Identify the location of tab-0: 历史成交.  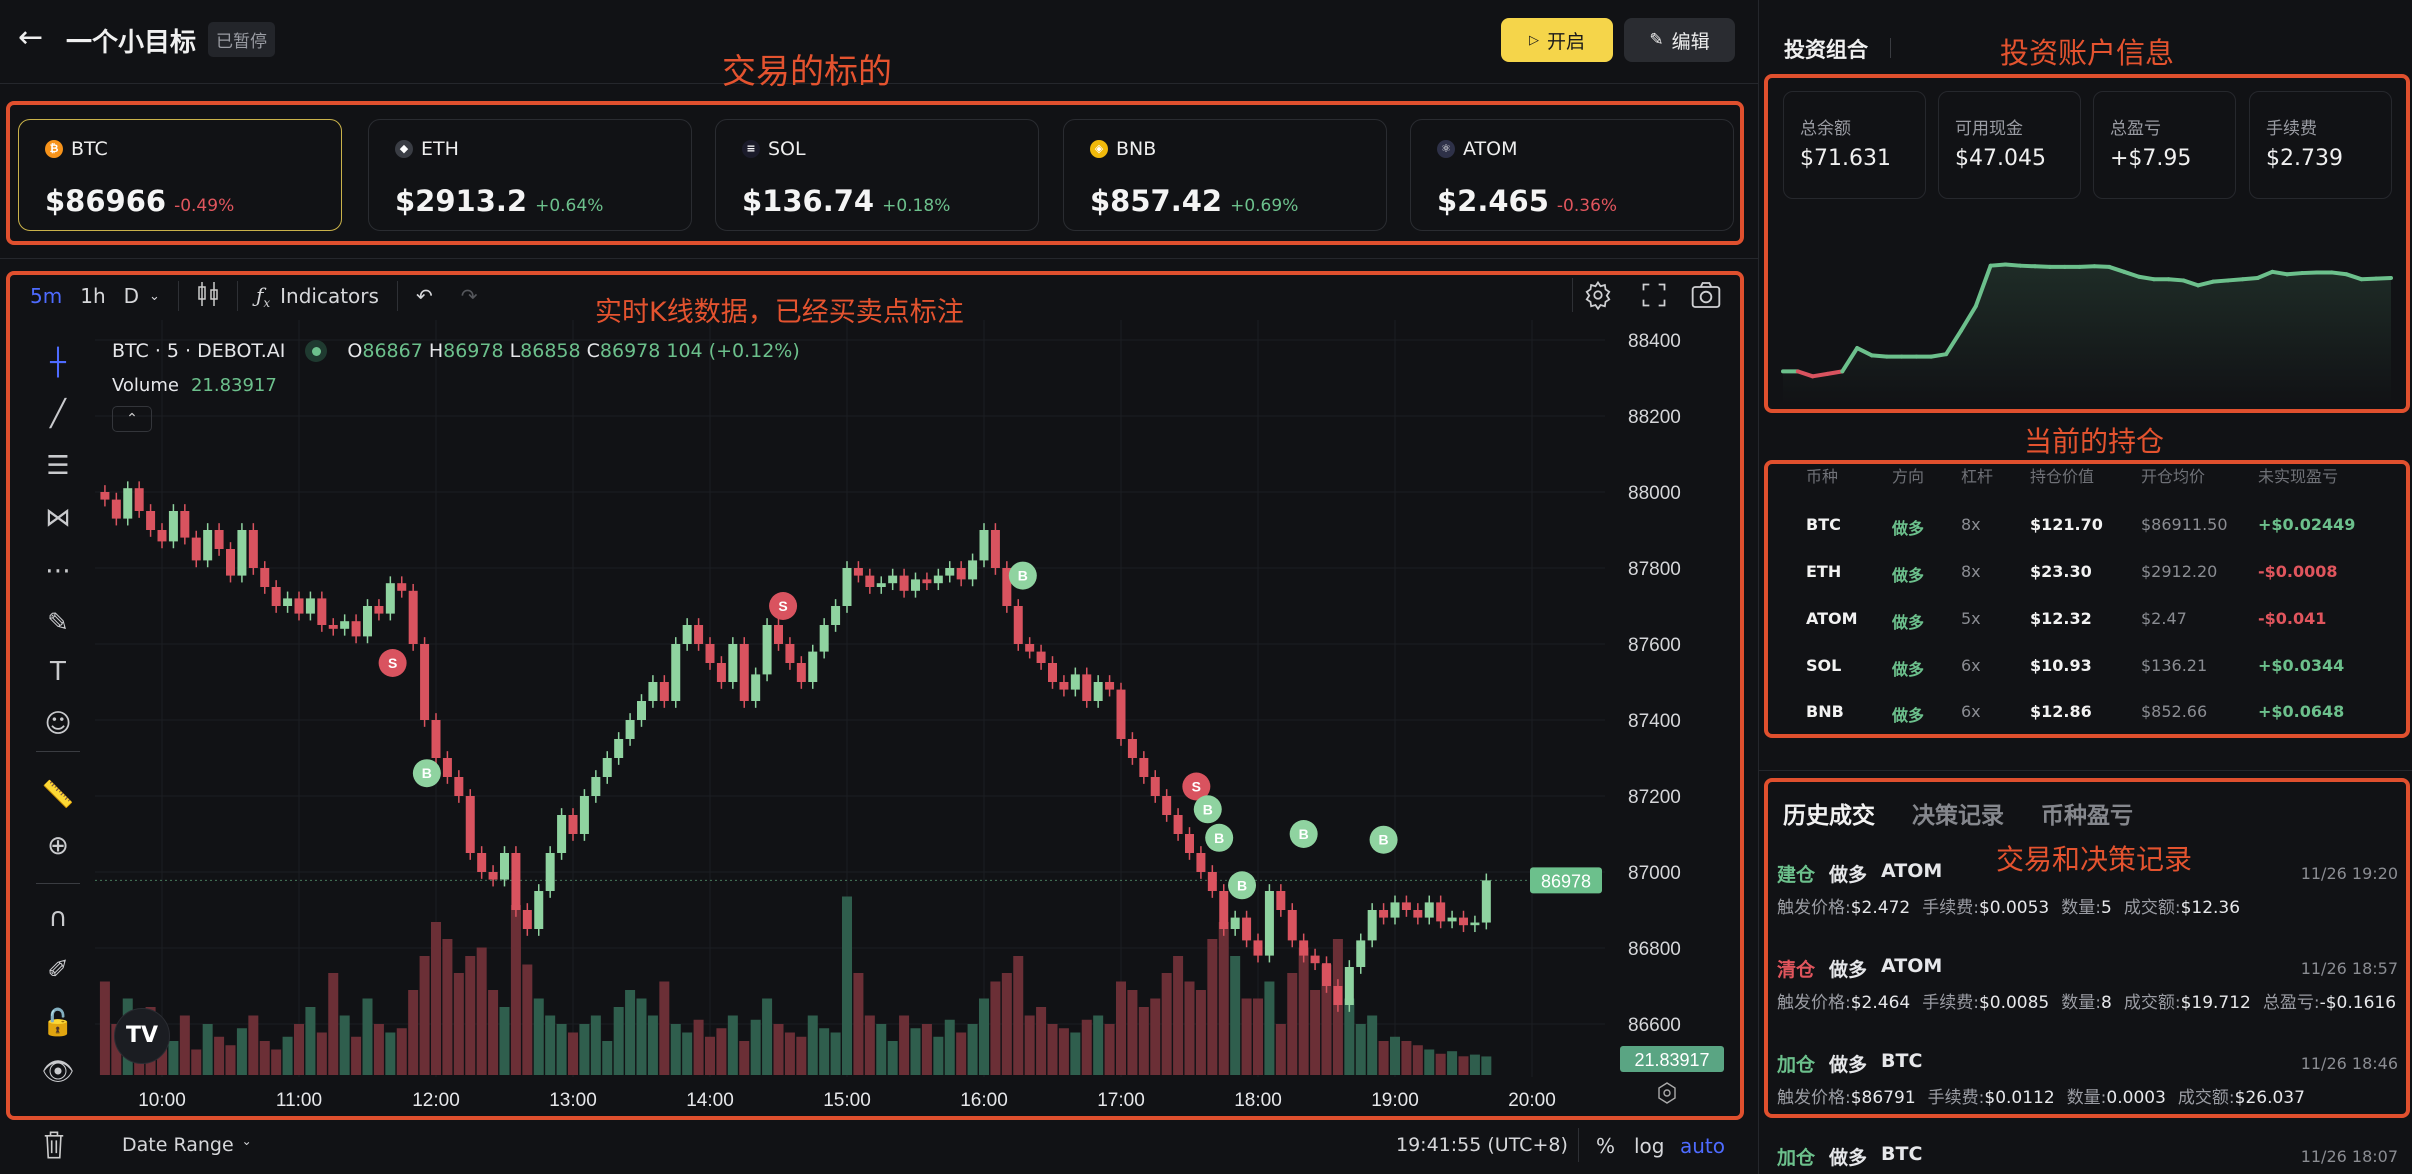
(1829, 816).